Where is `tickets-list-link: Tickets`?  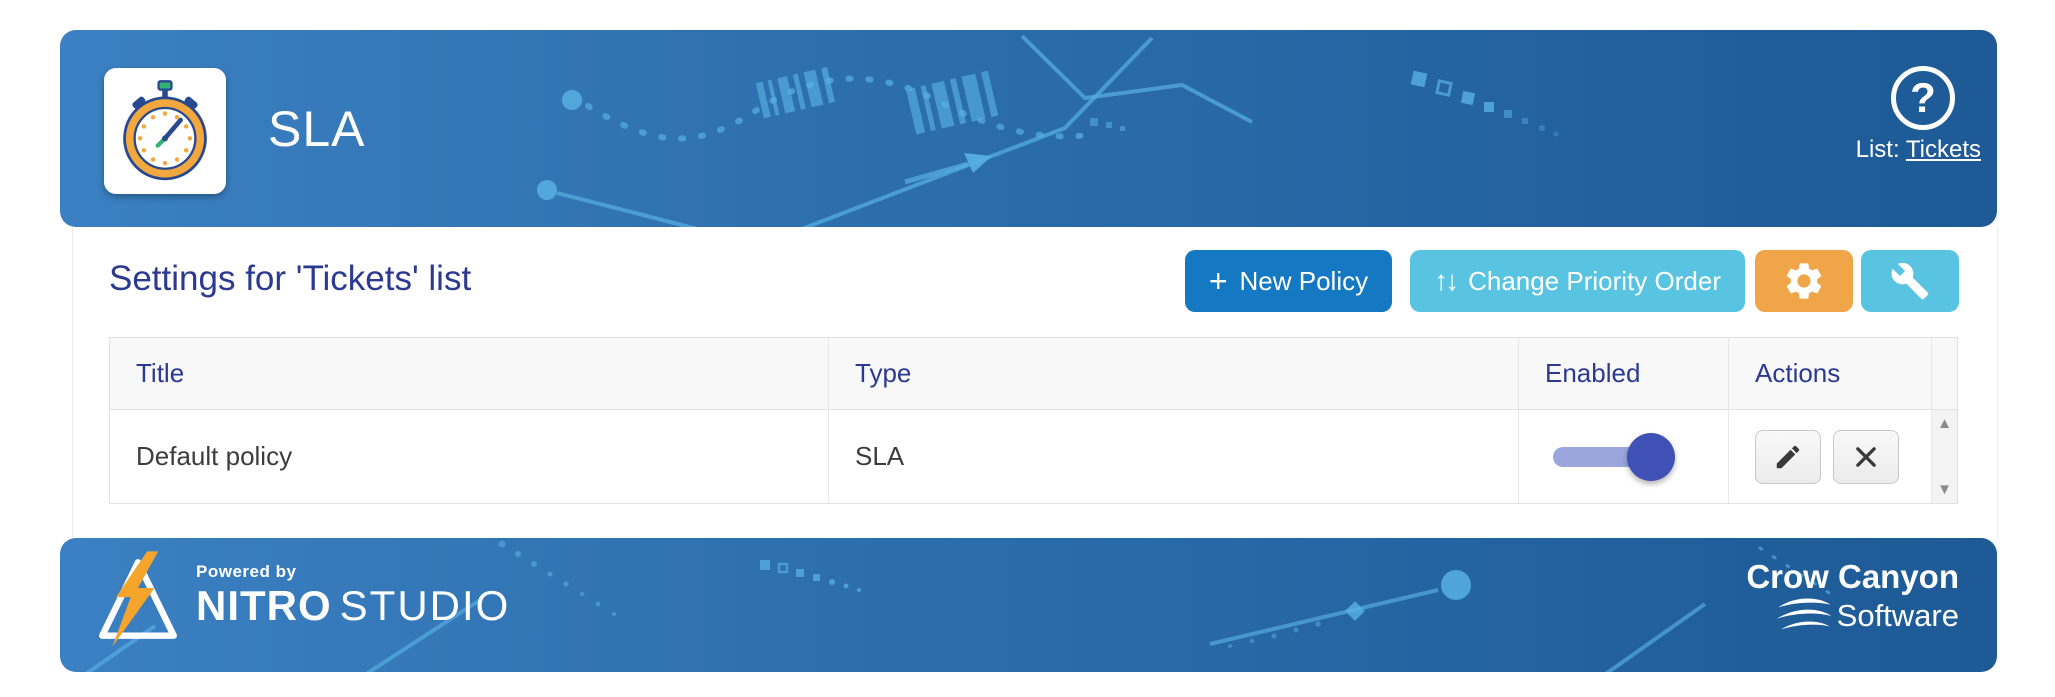
tickets-list-link: Tickets is located at coordinates (1943, 149).